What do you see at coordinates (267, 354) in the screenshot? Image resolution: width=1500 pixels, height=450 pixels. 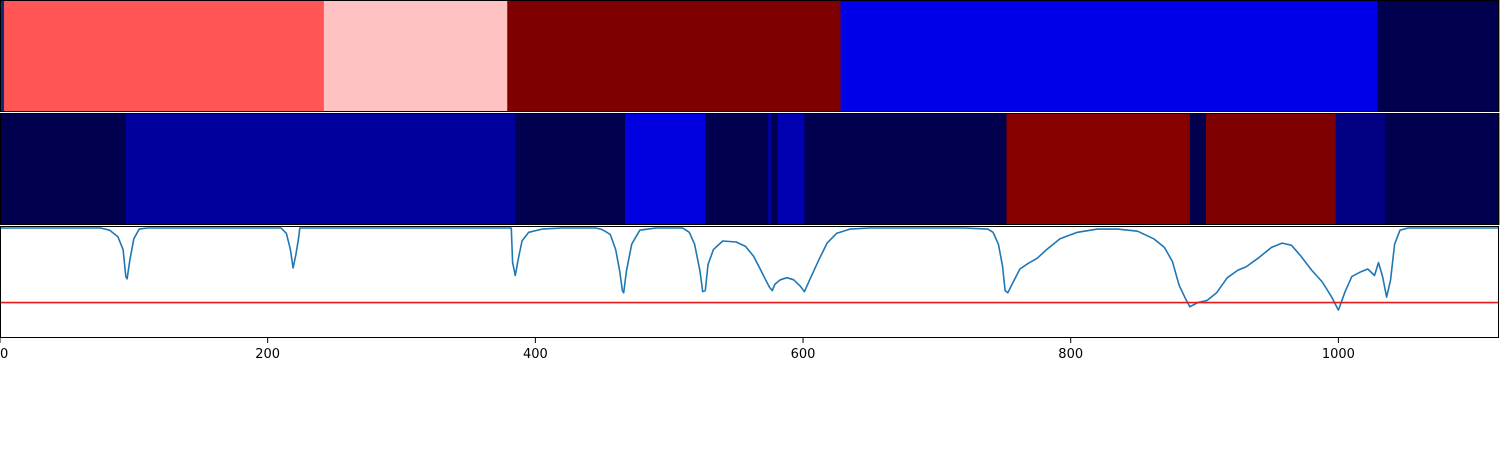 I see `x-tick-label-200: 200` at bounding box center [267, 354].